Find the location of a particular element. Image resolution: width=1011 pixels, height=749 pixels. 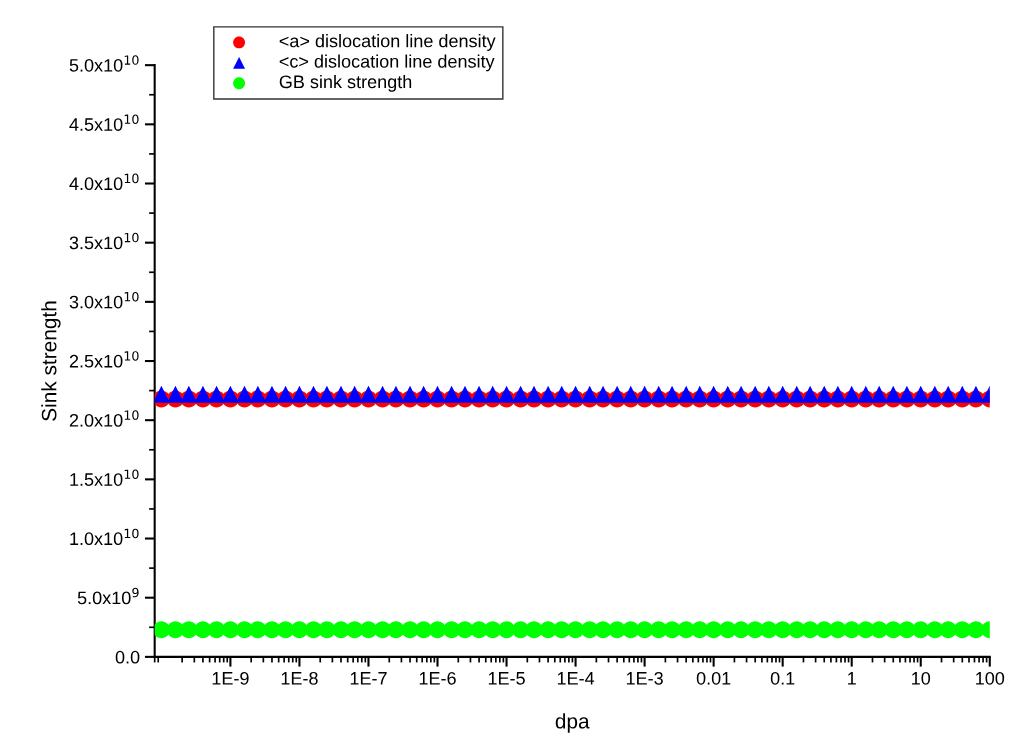

x-tick-label: 1 is located at coordinates (852, 678).